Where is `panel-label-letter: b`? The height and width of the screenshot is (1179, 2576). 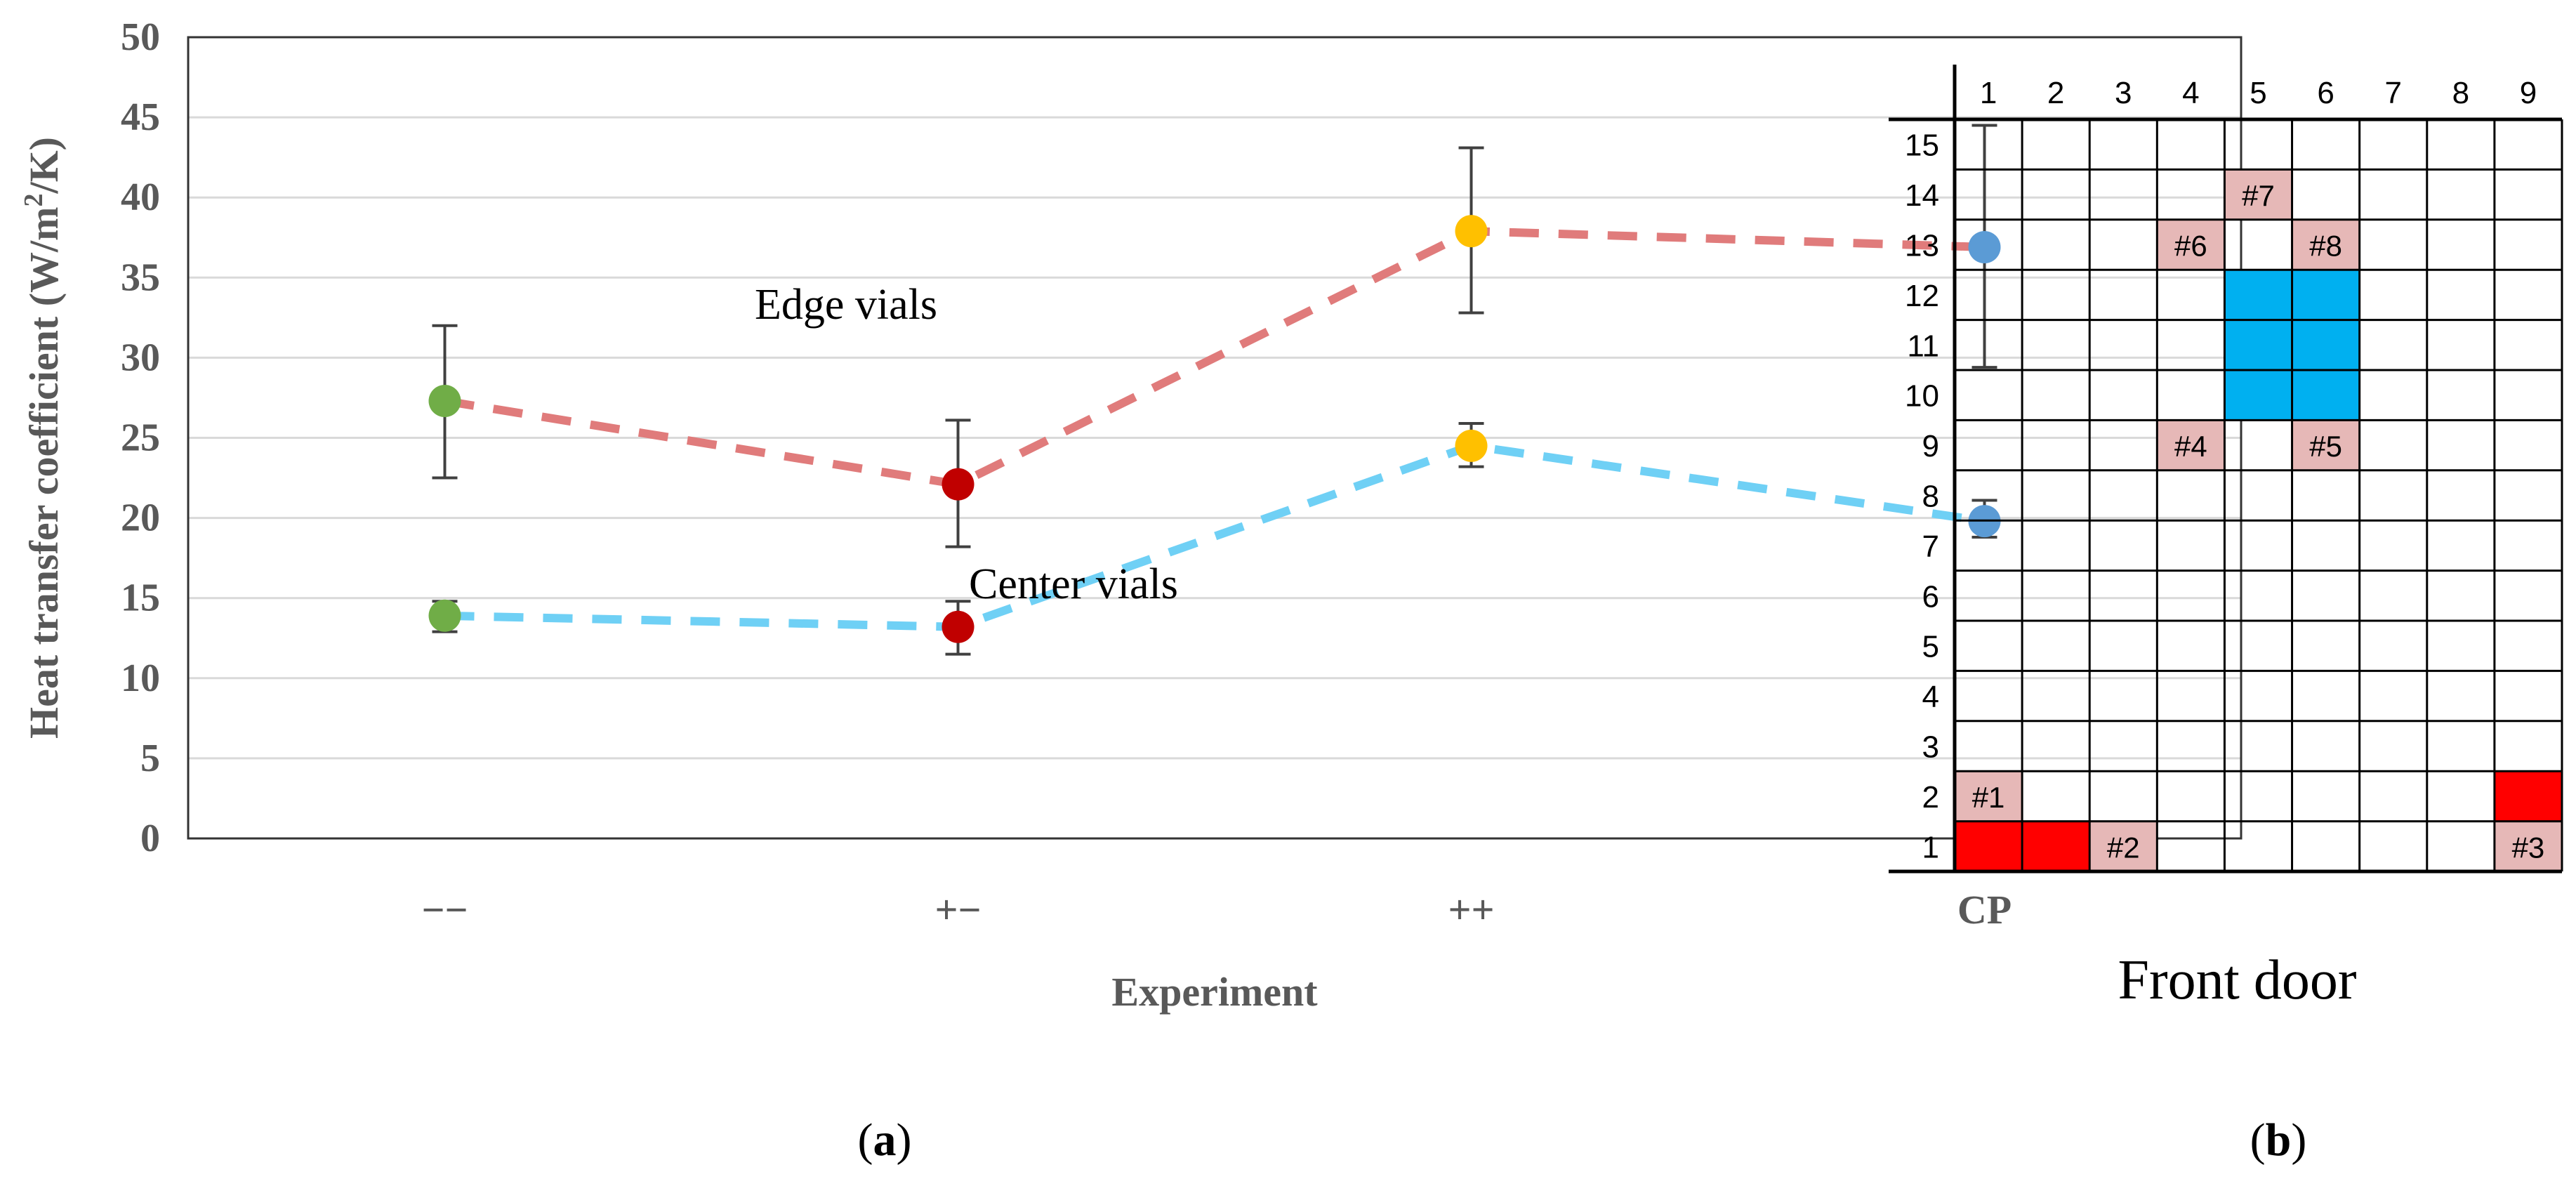 panel-label-letter: b is located at coordinates (2279, 1140).